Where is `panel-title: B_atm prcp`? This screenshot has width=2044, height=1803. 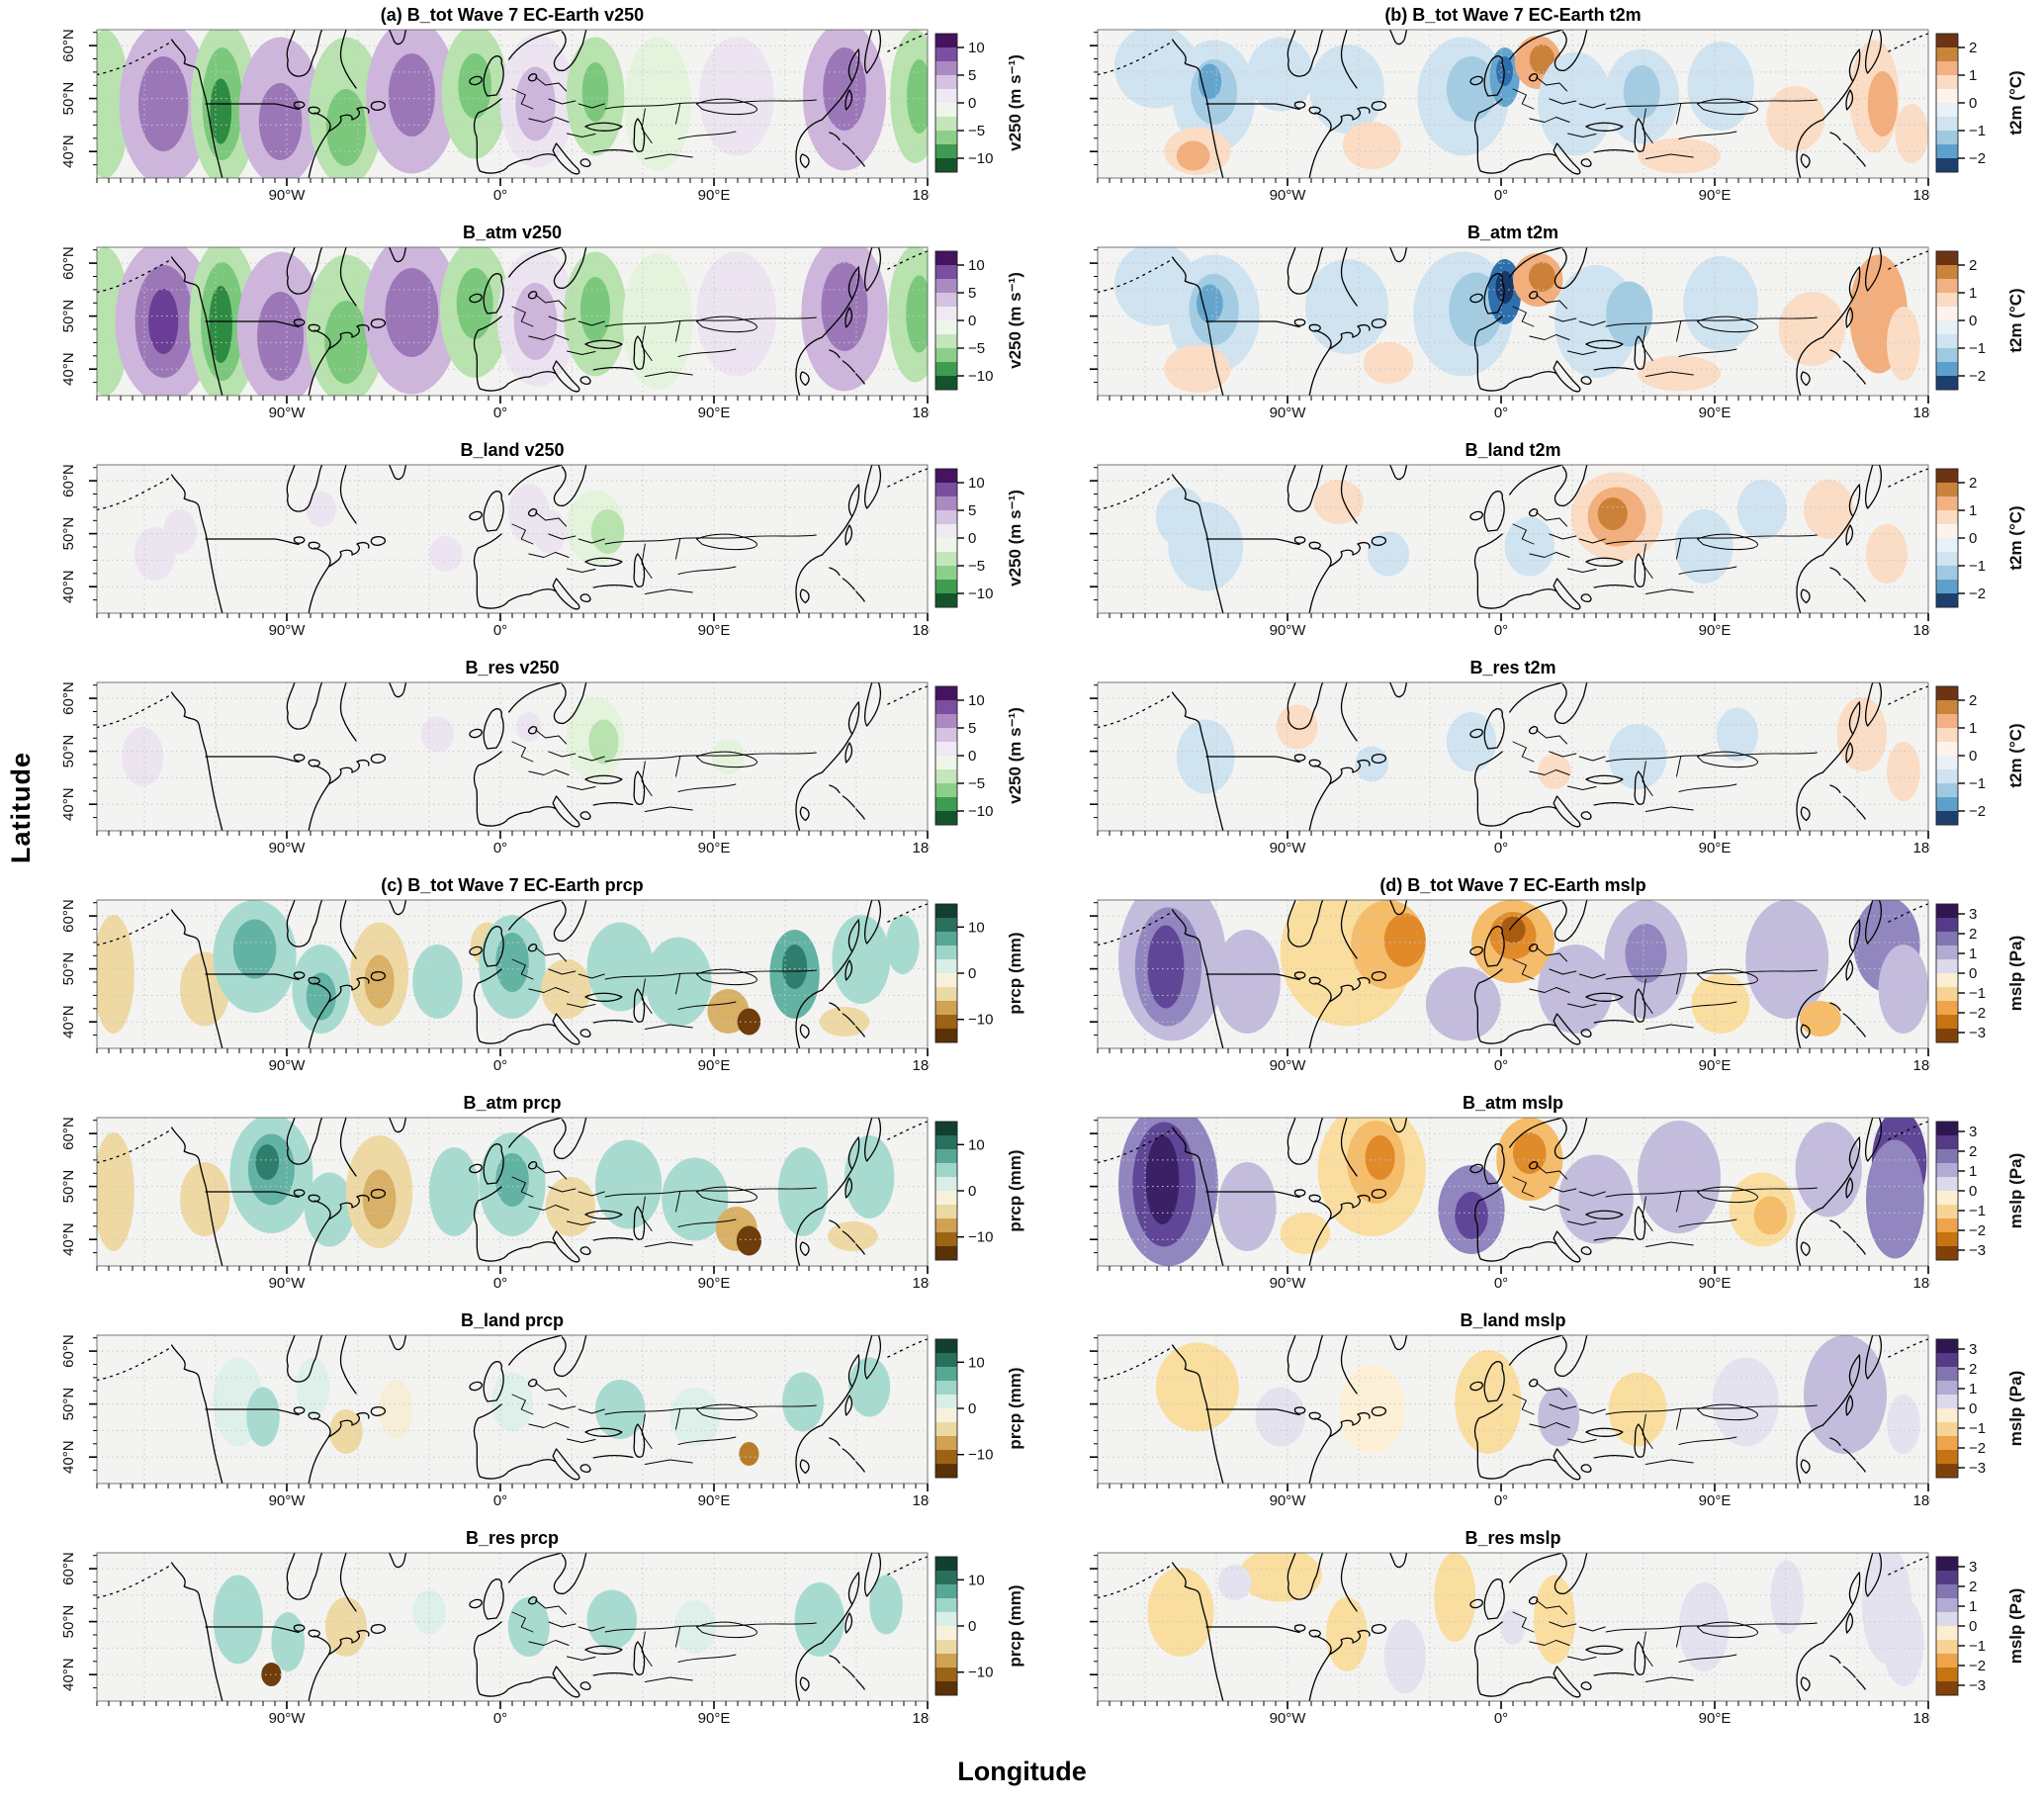
panel-title: B_atm prcp is located at coordinates (512, 1103).